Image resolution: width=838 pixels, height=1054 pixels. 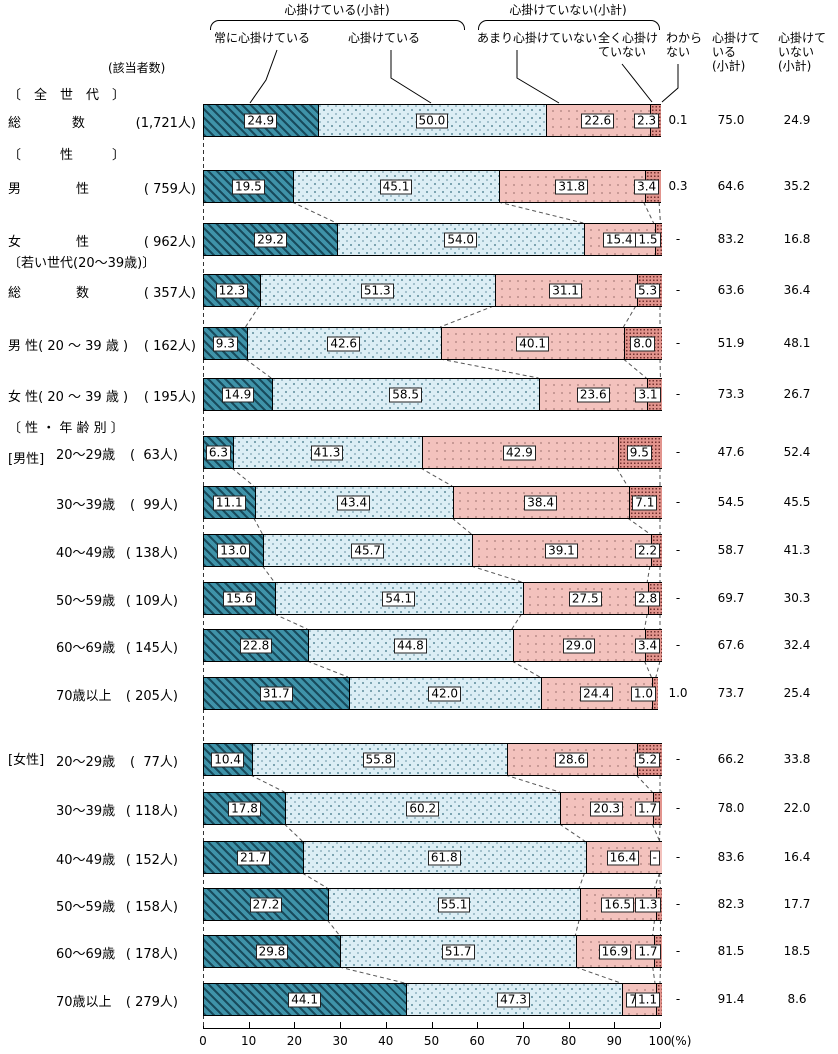 What do you see at coordinates (405, 394) in the screenshot?
I see `segment-value-label: 58.5` at bounding box center [405, 394].